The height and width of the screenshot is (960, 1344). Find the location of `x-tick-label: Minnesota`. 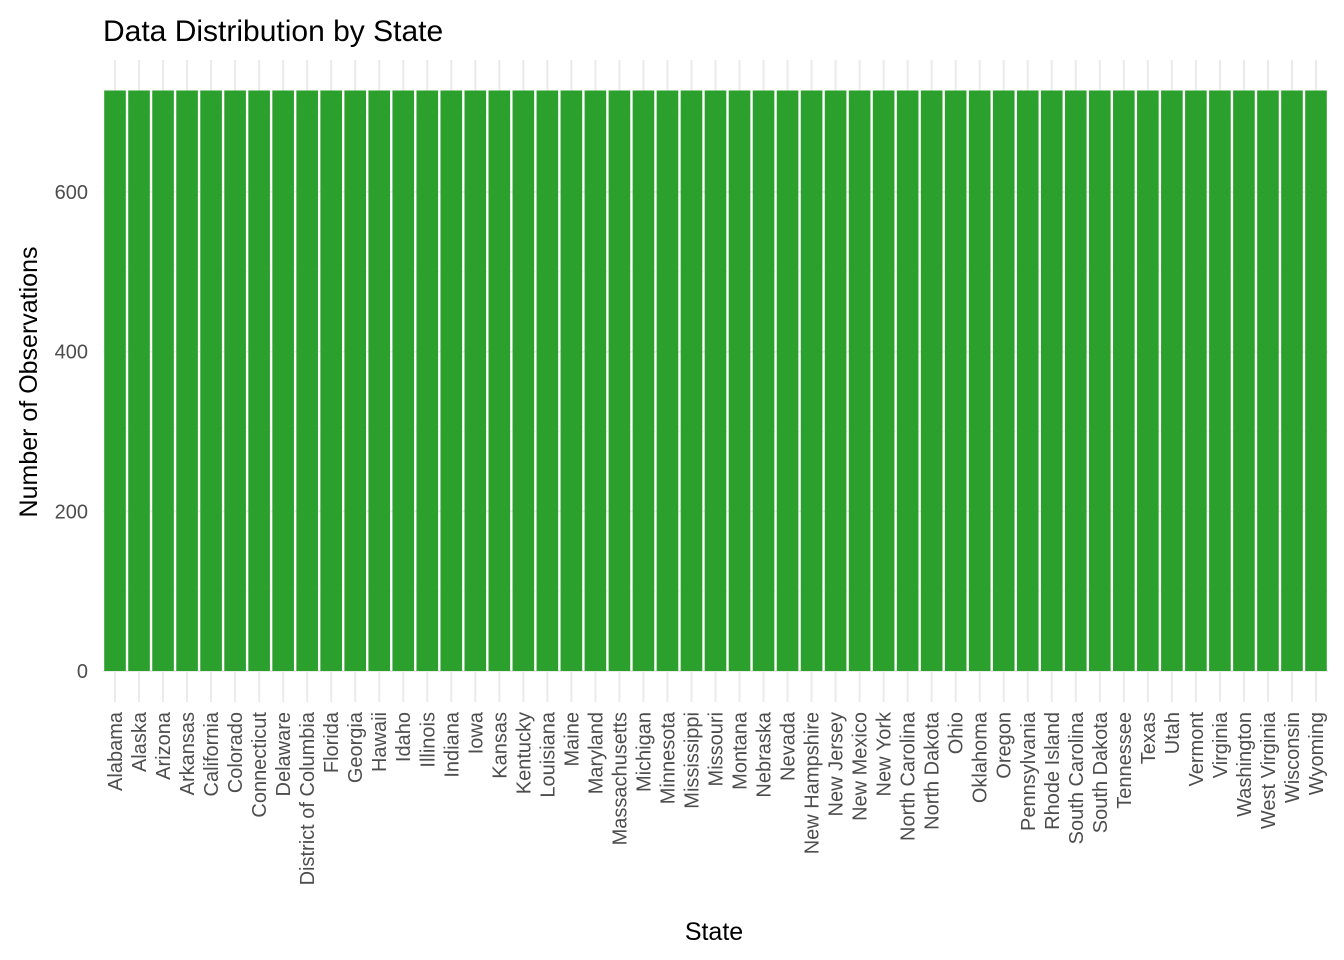

x-tick-label: Minnesota is located at coordinates (668, 757).